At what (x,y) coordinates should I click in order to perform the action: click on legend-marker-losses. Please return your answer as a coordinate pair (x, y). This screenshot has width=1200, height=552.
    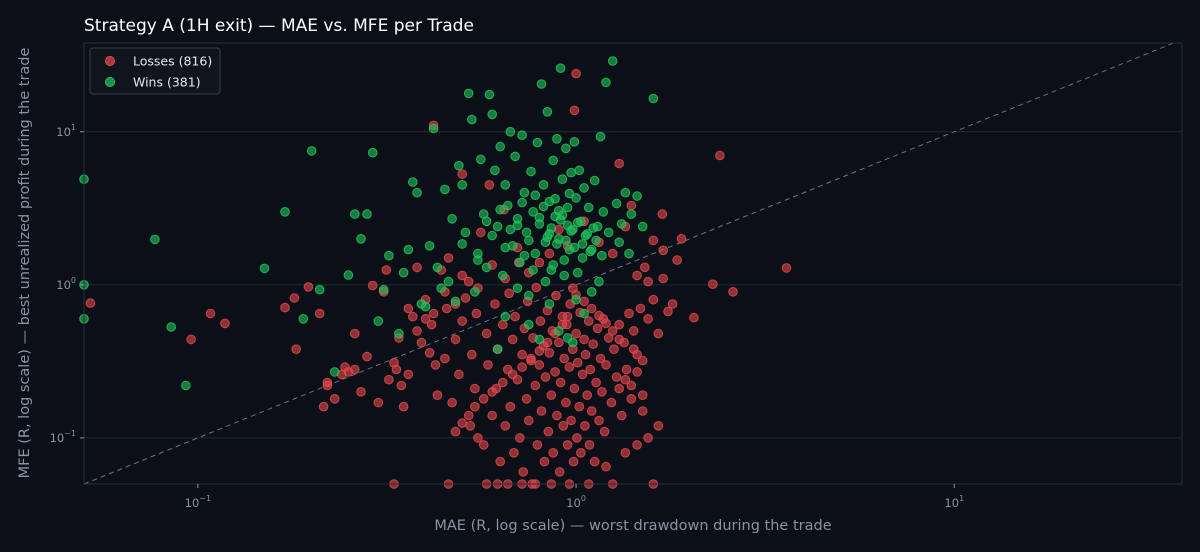
    Looking at the image, I should click on (110, 61).